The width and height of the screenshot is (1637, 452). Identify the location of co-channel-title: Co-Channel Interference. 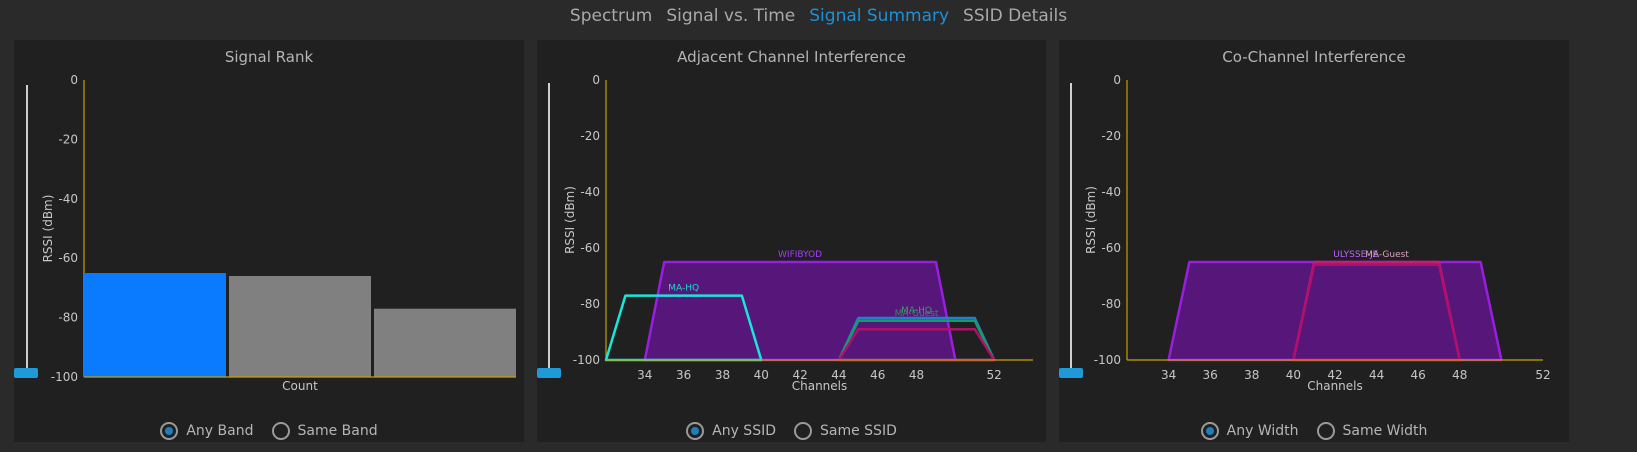
(1314, 57).